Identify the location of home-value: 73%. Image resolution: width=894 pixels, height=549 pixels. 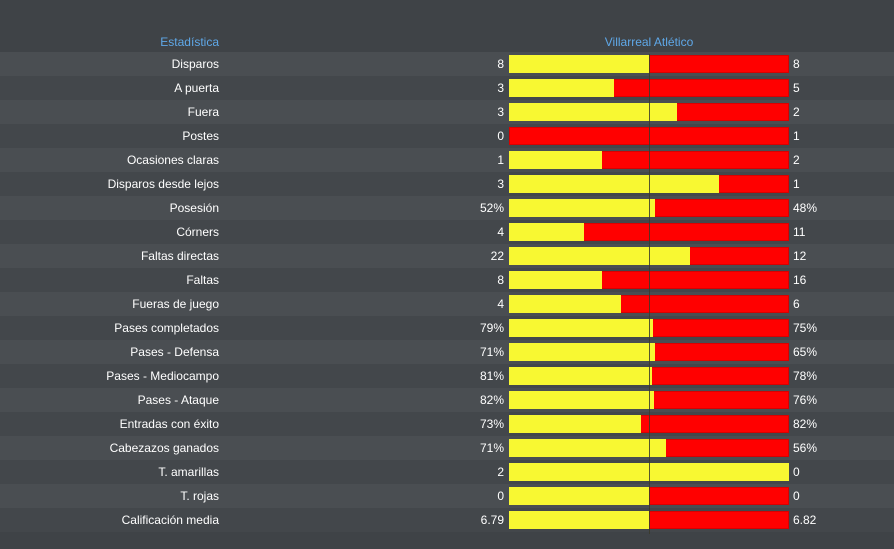
(491, 424).